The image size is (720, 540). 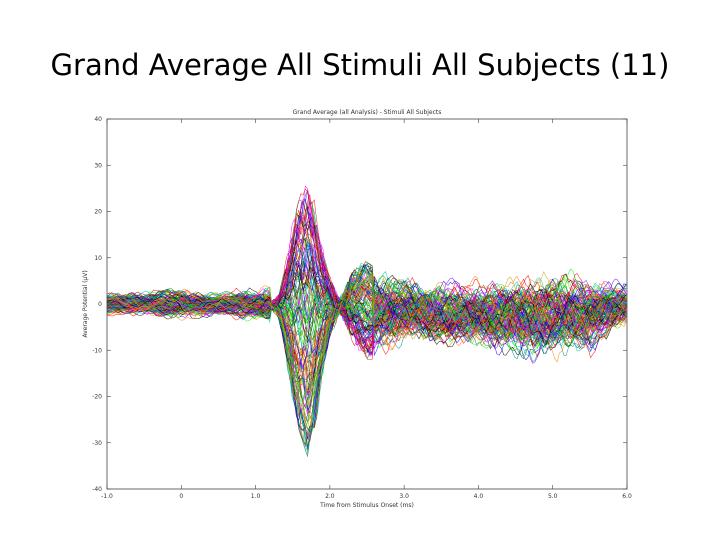 What do you see at coordinates (97, 397) in the screenshot?
I see `y-tick-label: -20` at bounding box center [97, 397].